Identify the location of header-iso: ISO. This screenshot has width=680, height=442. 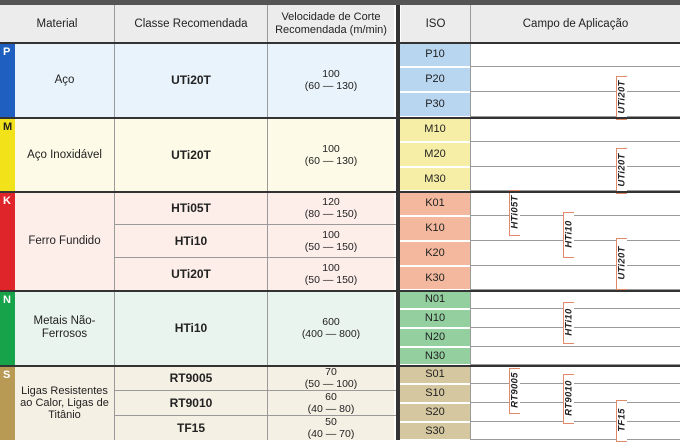
(435, 24).